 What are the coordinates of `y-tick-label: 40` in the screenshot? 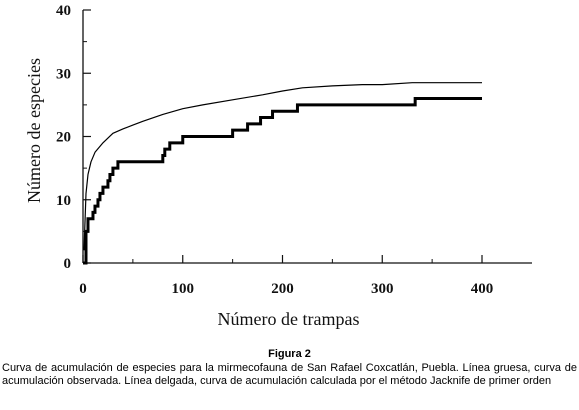 It's located at (63, 11).